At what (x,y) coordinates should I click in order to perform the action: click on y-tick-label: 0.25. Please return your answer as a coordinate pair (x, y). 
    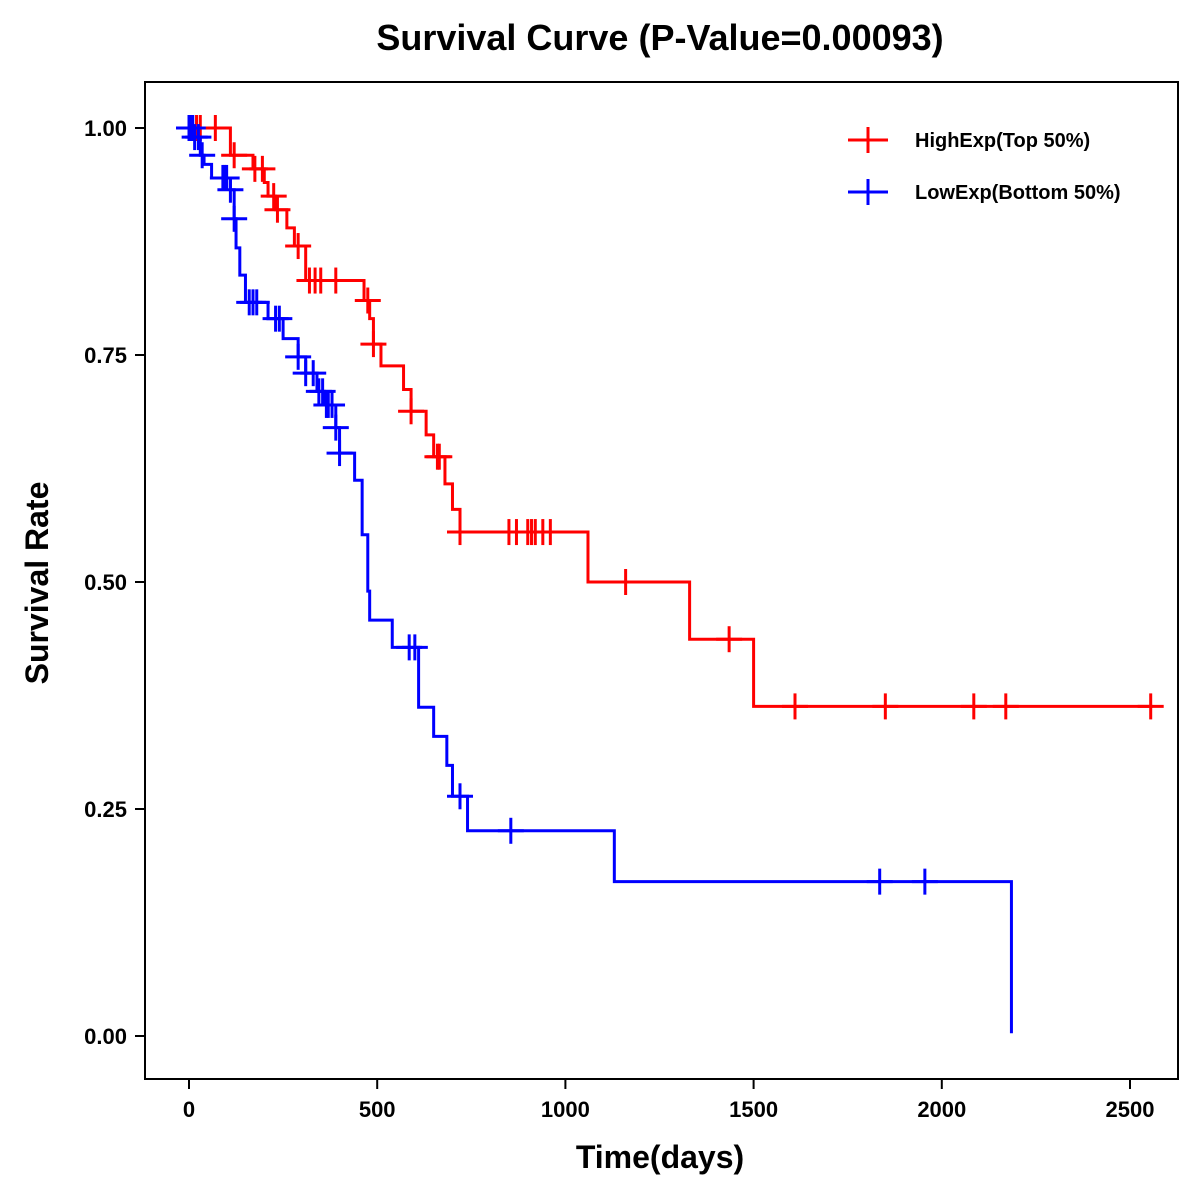
    Looking at the image, I should click on (105, 809).